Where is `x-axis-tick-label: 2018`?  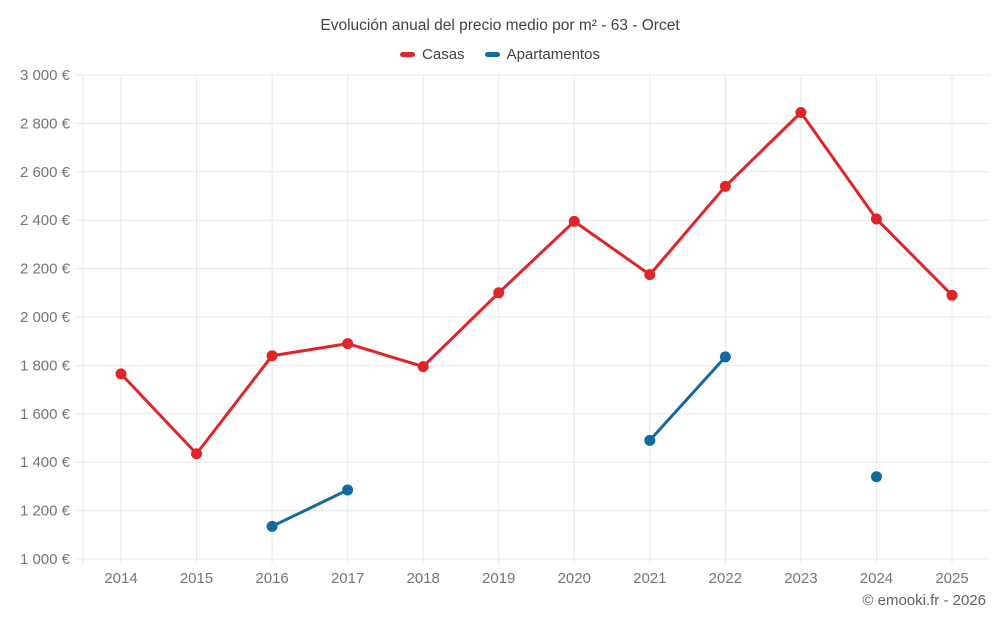 x-axis-tick-label: 2018 is located at coordinates (422, 578).